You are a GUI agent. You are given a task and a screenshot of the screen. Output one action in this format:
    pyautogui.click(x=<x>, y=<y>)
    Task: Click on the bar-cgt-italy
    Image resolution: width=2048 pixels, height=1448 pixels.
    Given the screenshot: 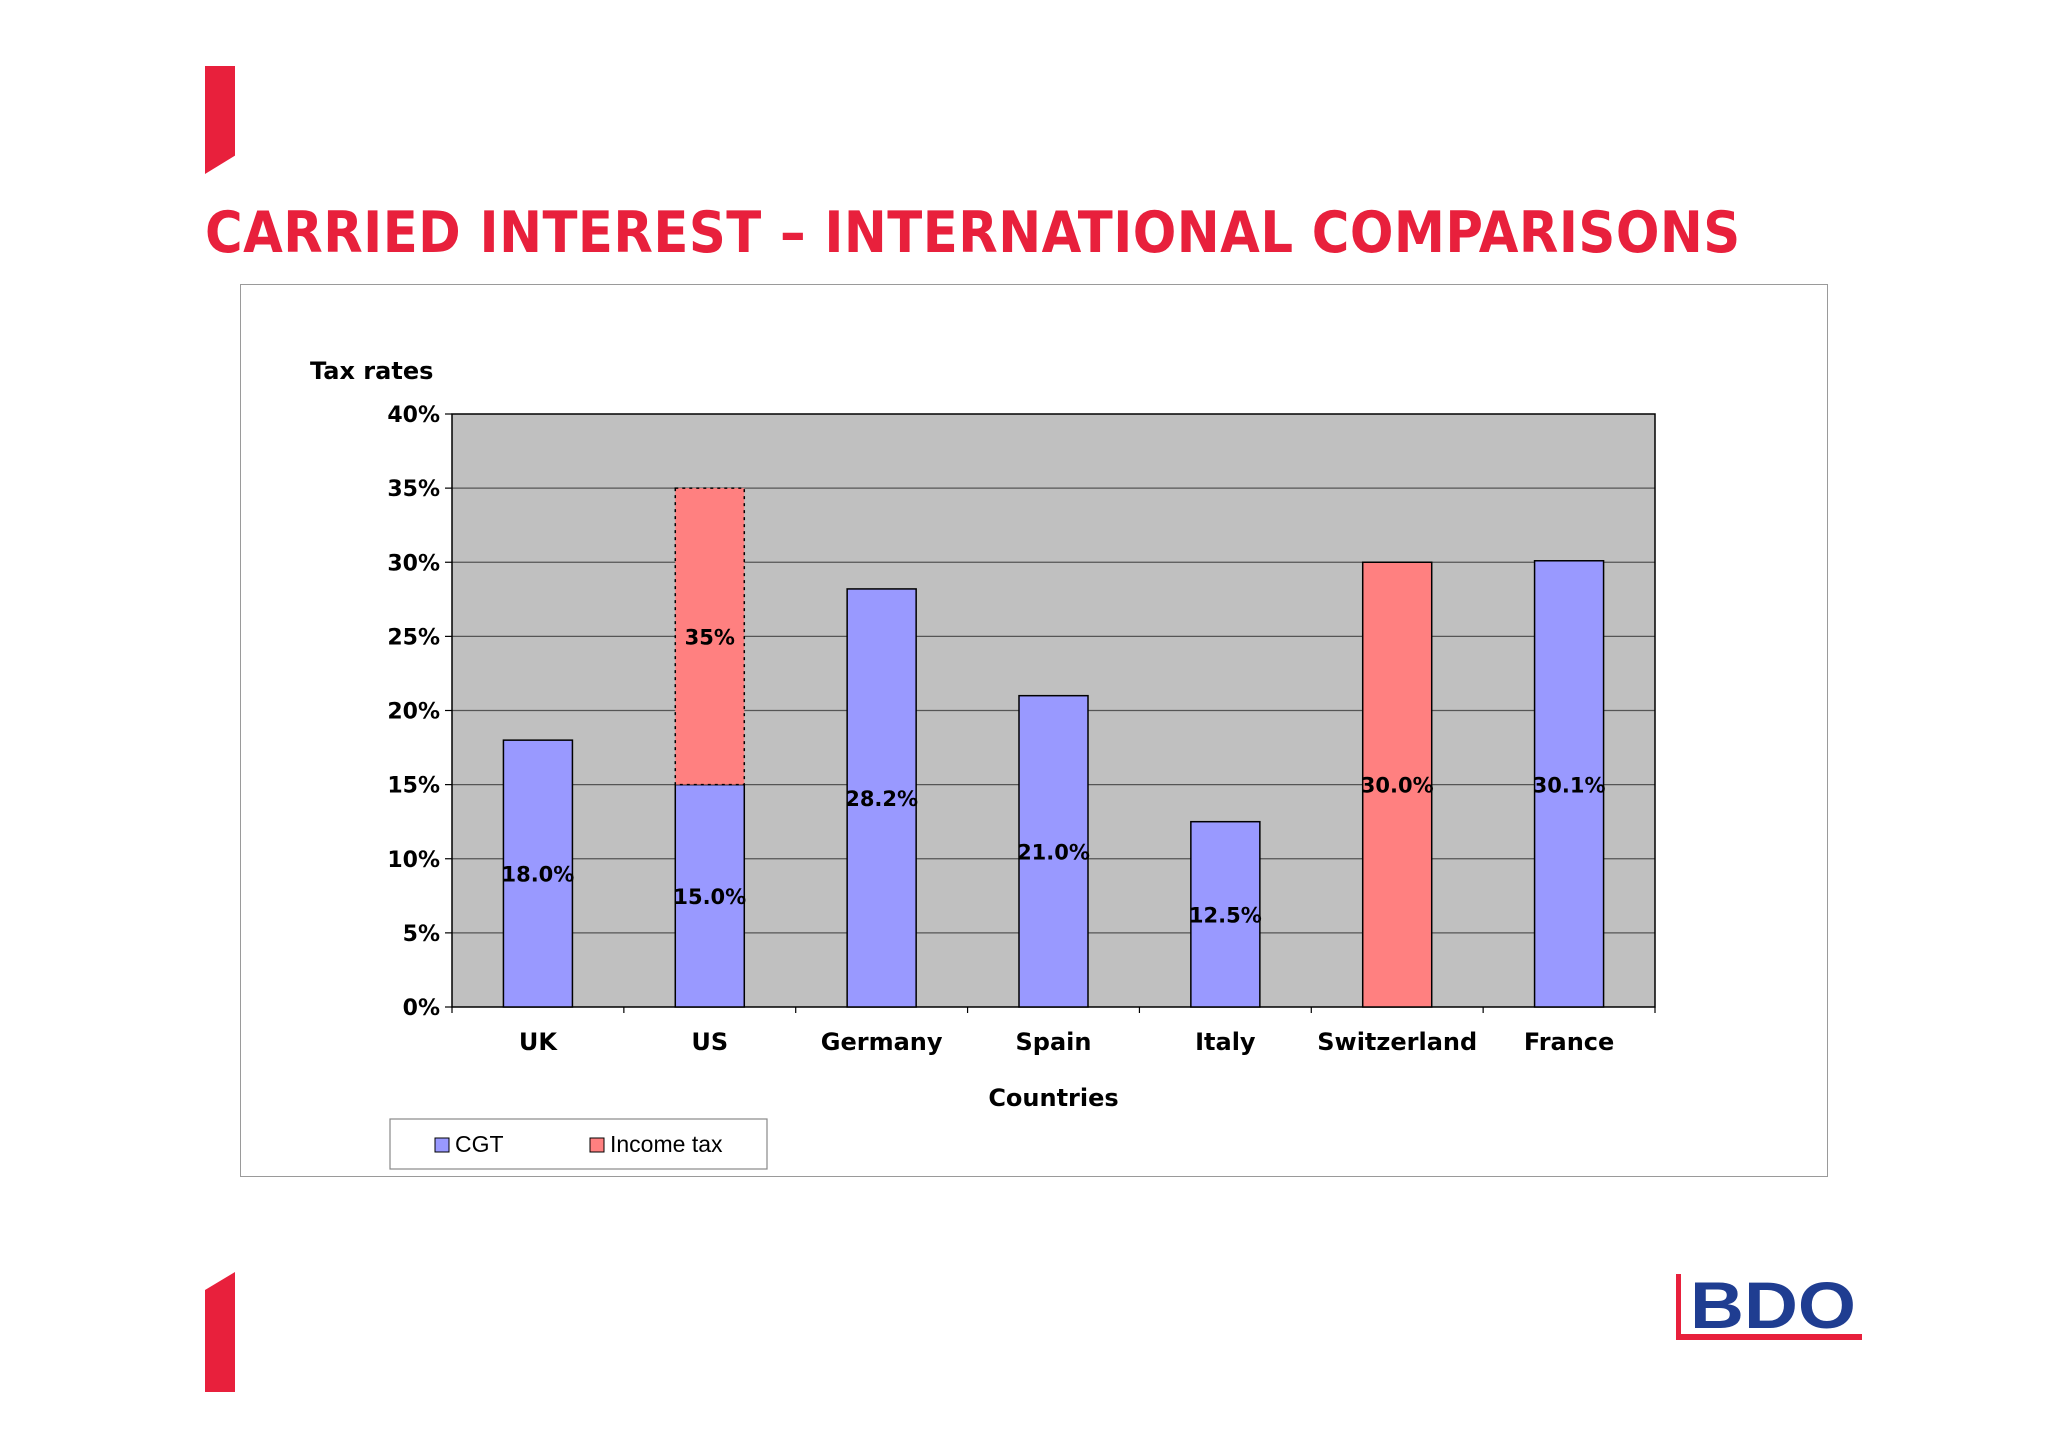 What is the action you would take?
    pyautogui.click(x=1225, y=914)
    